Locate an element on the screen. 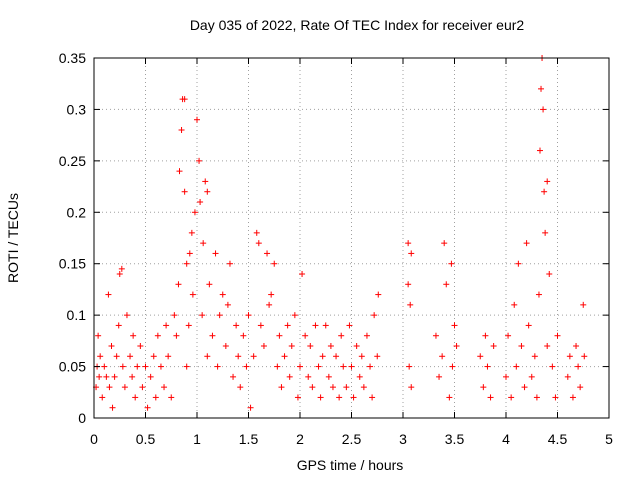 This screenshot has height=480, width=640. x-tick-label: 3.5 is located at coordinates (455, 439).